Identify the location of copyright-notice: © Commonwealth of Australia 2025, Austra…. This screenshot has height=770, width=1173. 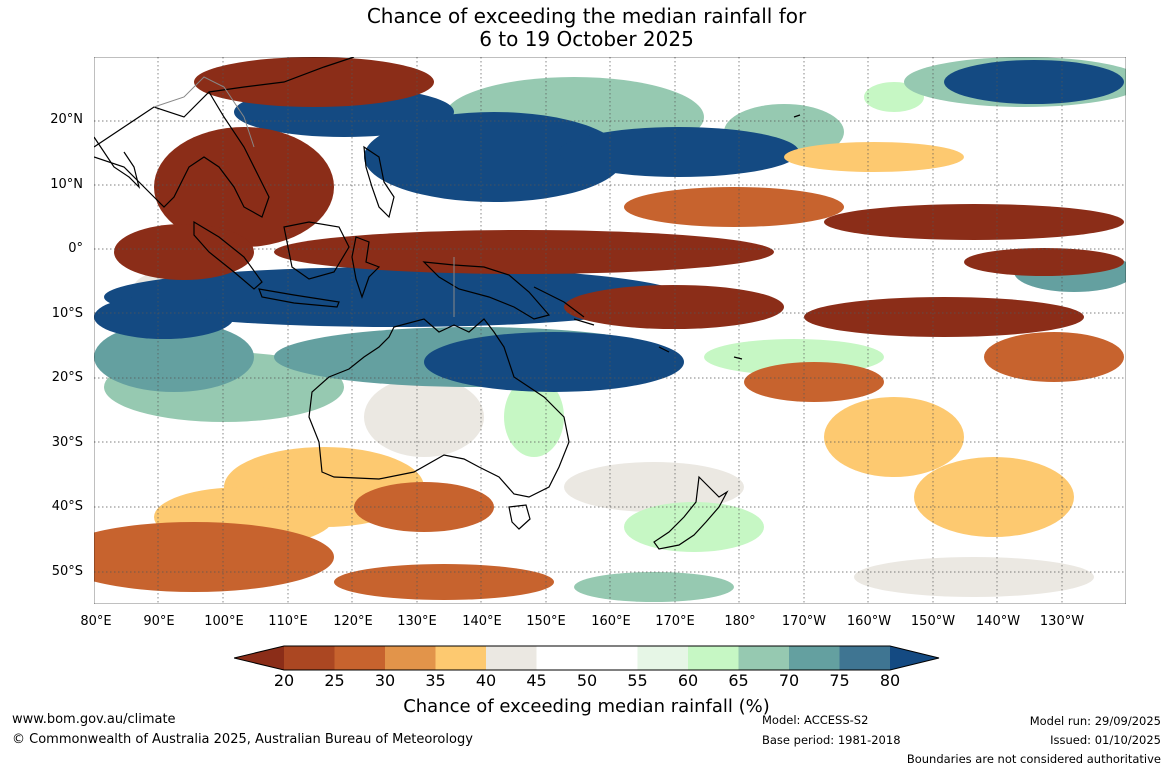
(242, 739).